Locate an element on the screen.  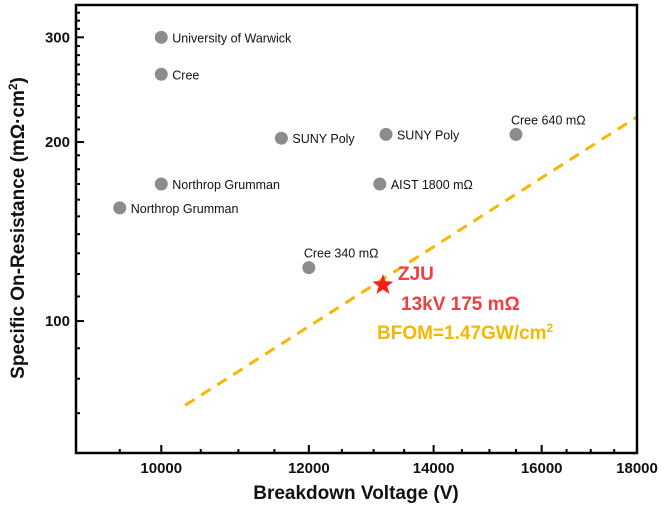
data-point-label: AIST 1800 mΩ is located at coordinates (432, 185).